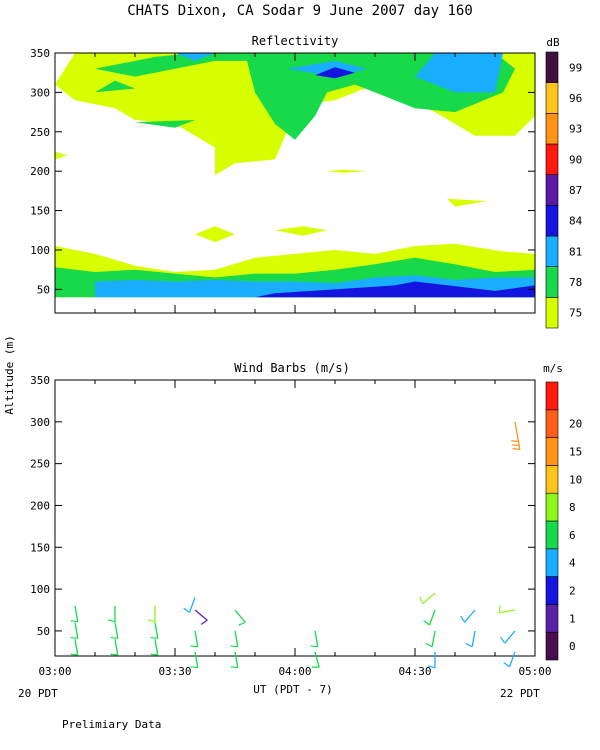 The image size is (600, 750). What do you see at coordinates (575, 424) in the screenshot?
I see `wind-colorbar-label-8: 20` at bounding box center [575, 424].